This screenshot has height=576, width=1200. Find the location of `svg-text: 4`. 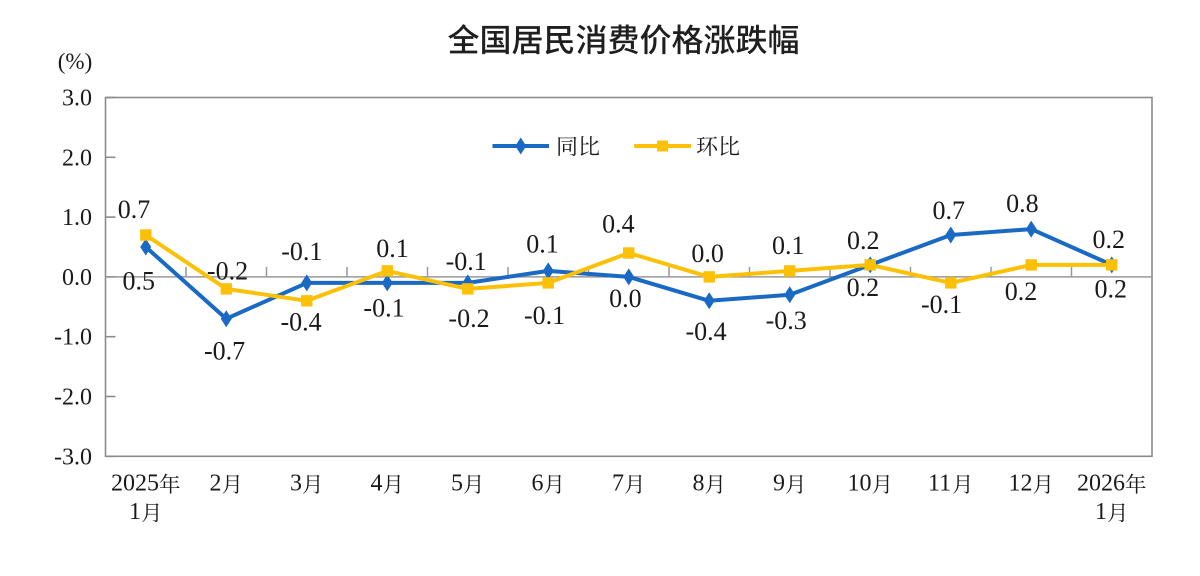

svg-text: 4 is located at coordinates (377, 484).